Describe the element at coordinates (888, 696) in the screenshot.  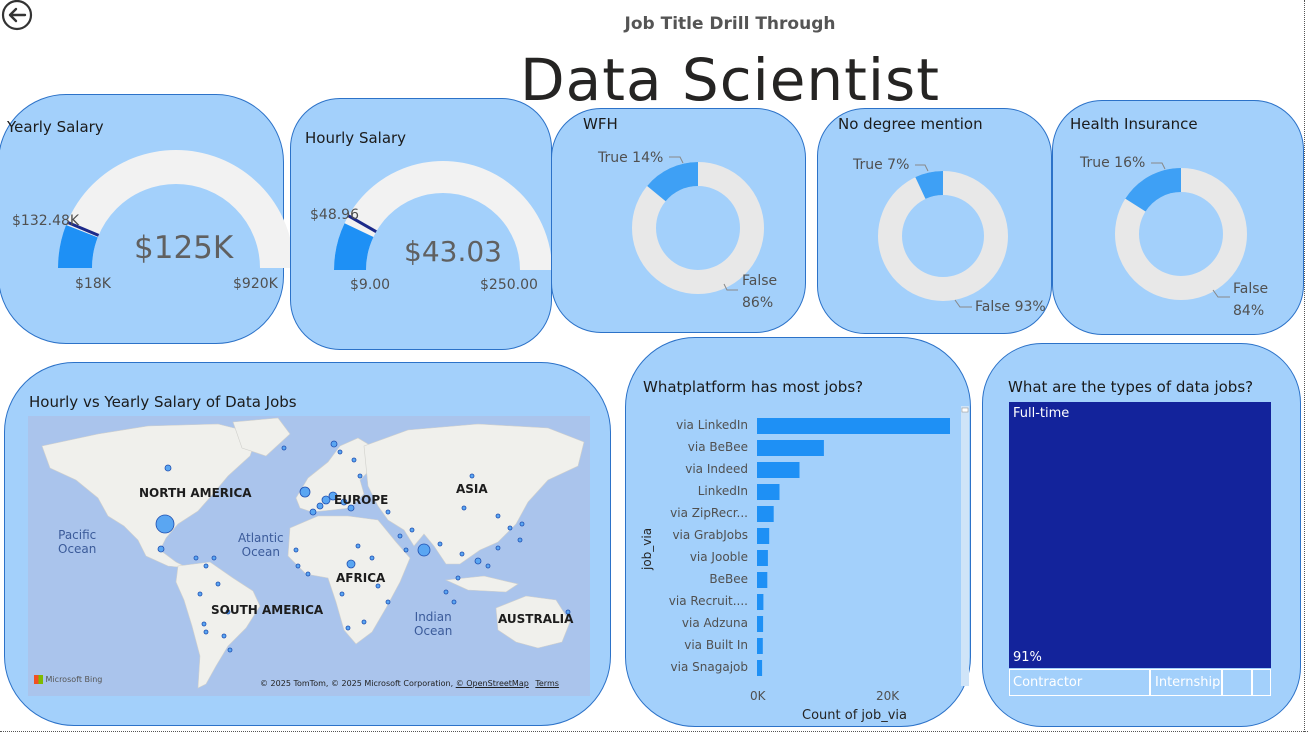
I see `x-tick-label: 20K` at that location.